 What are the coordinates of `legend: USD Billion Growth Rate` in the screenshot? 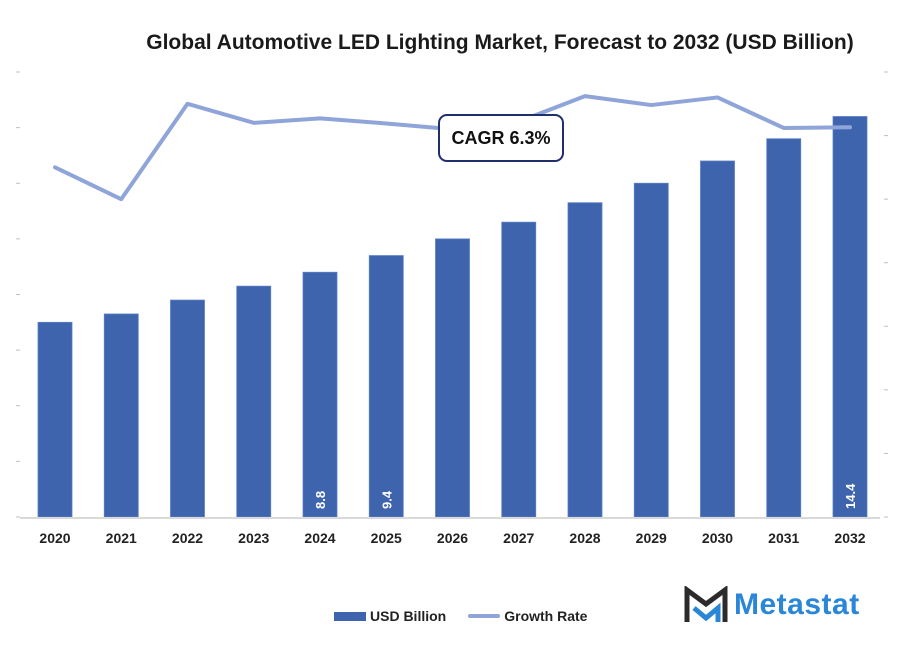 It's located at (471, 616).